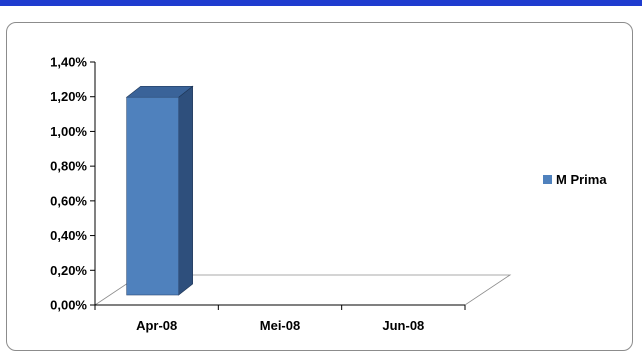  What do you see at coordinates (68, 200) in the screenshot?
I see `y-tick-label: 0,60%` at bounding box center [68, 200].